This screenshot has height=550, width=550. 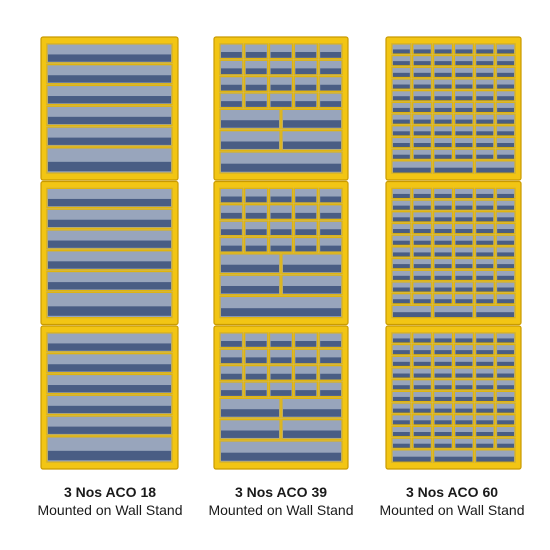 What do you see at coordinates (109, 510) in the screenshot?
I see `product-subtitle: Mounted on Wall Stand` at bounding box center [109, 510].